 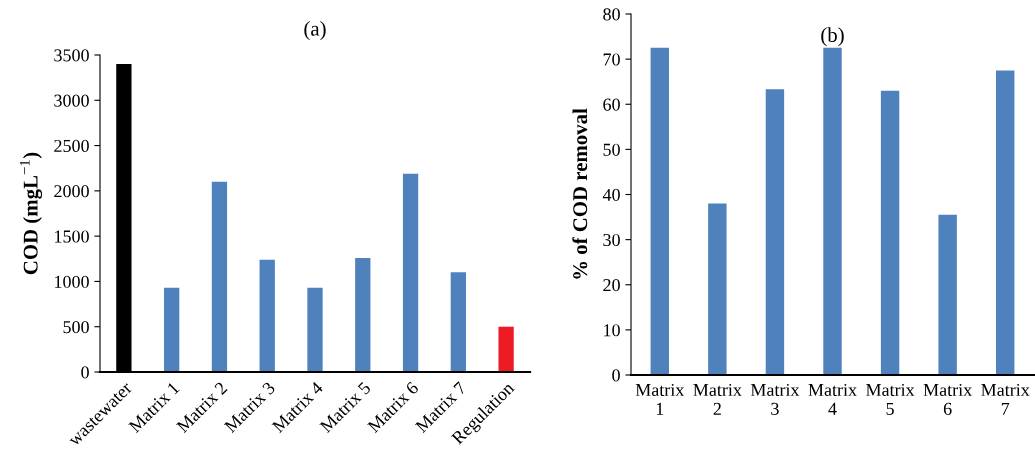 What do you see at coordinates (611, 14) in the screenshot?
I see `y-tick-label: 80` at bounding box center [611, 14].